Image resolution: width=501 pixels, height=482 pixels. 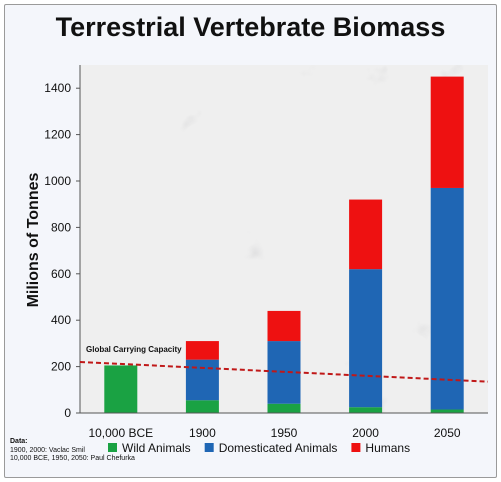 I want to click on y-tick-label: 400, so click(x=61, y=320).